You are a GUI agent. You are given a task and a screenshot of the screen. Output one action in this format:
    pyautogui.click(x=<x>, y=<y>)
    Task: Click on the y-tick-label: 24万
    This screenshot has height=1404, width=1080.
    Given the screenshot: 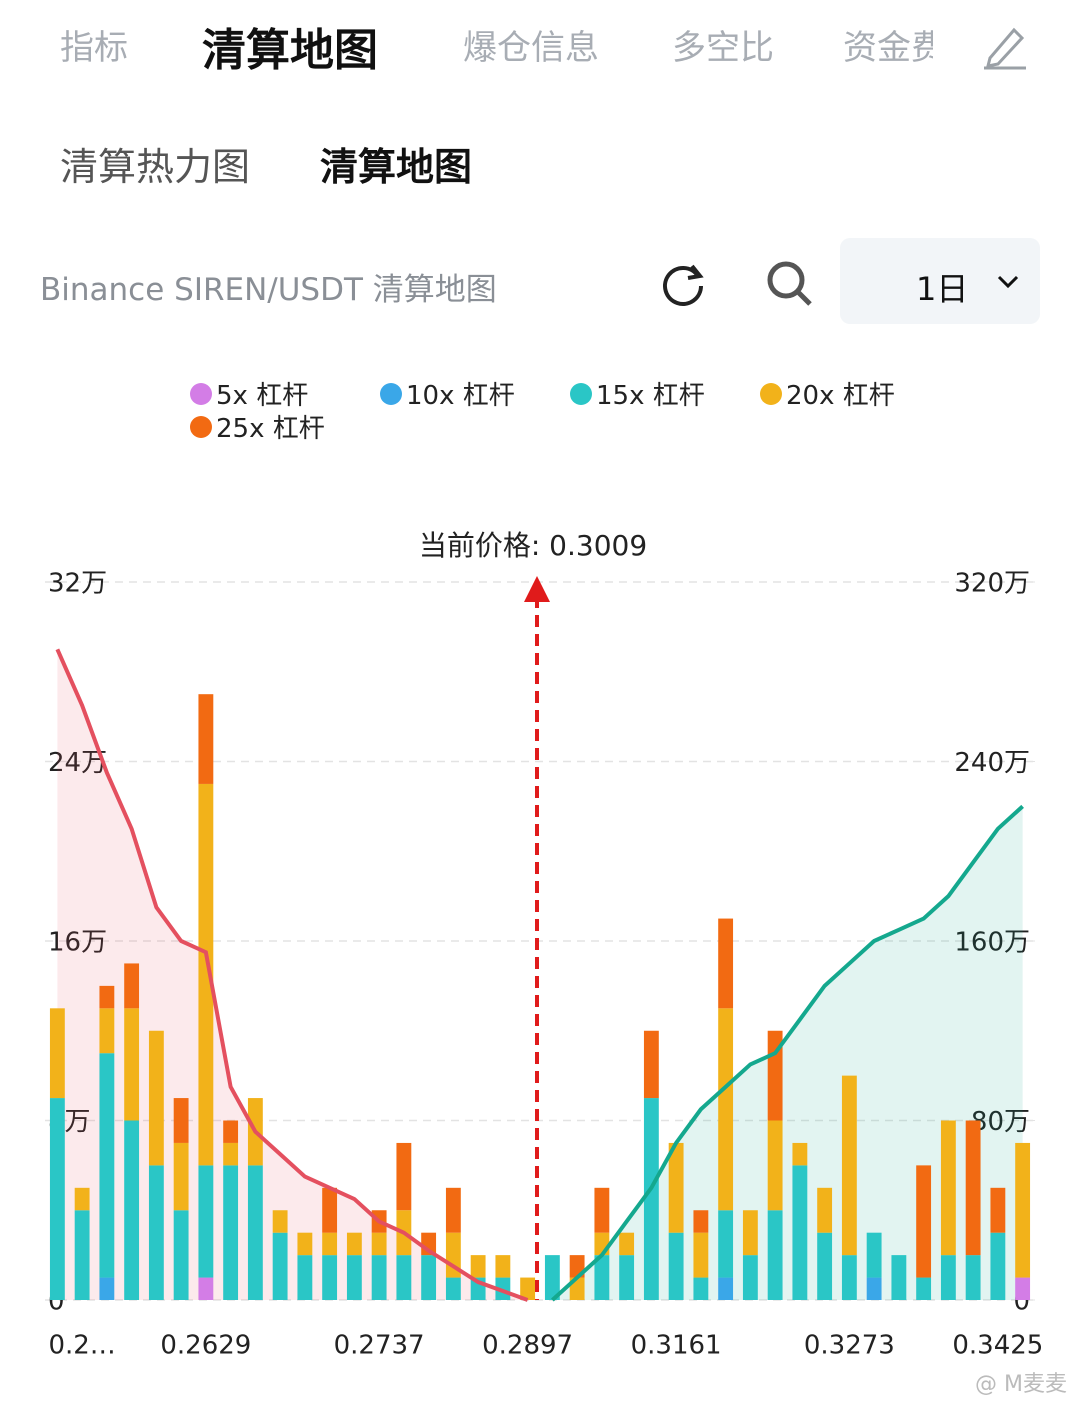 What is the action you would take?
    pyautogui.click(x=77, y=763)
    